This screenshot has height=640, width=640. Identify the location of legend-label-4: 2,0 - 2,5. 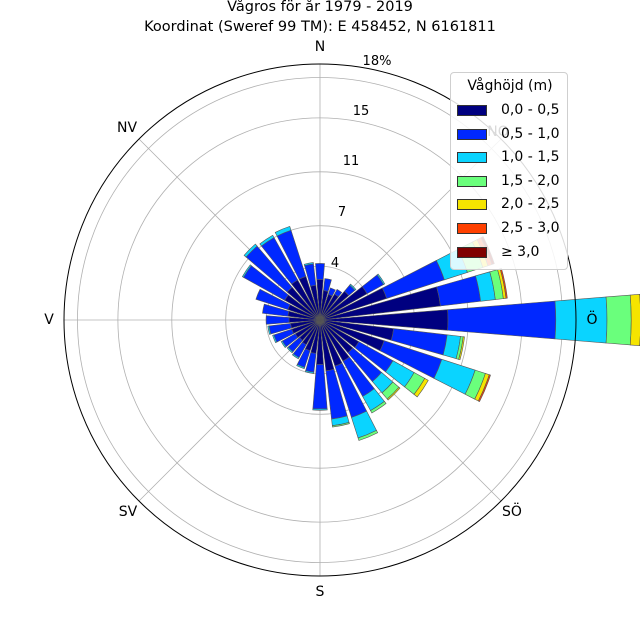
(530, 204).